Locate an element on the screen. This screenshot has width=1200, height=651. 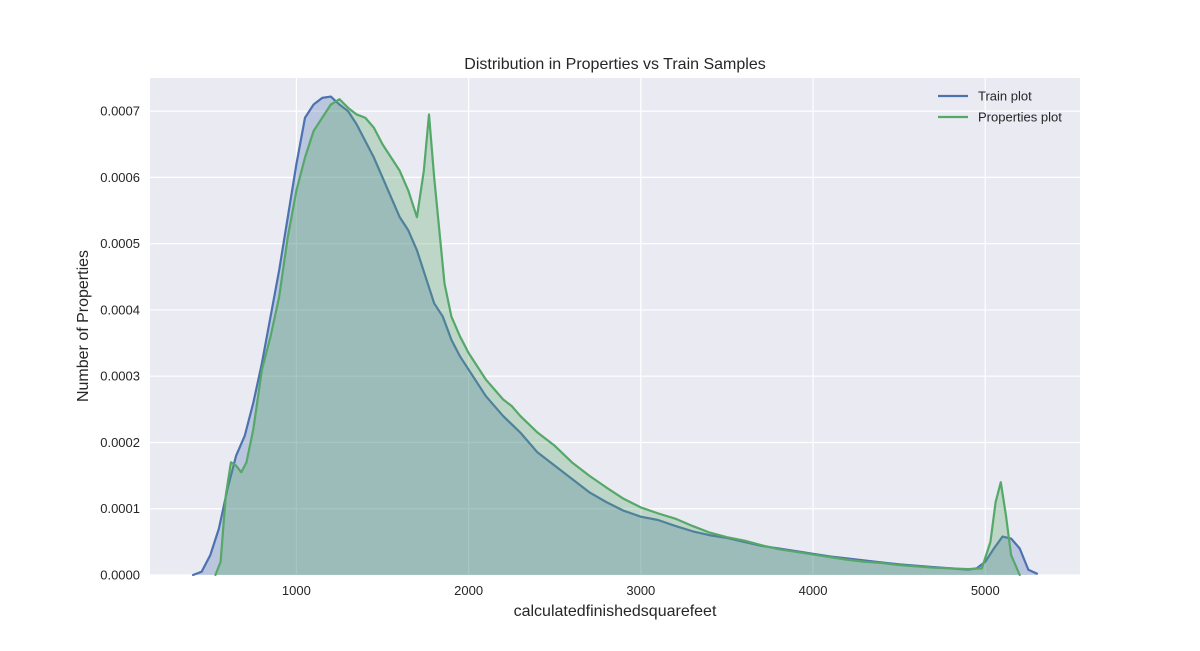
y-tick-label: 0.0003 is located at coordinates (120, 376).